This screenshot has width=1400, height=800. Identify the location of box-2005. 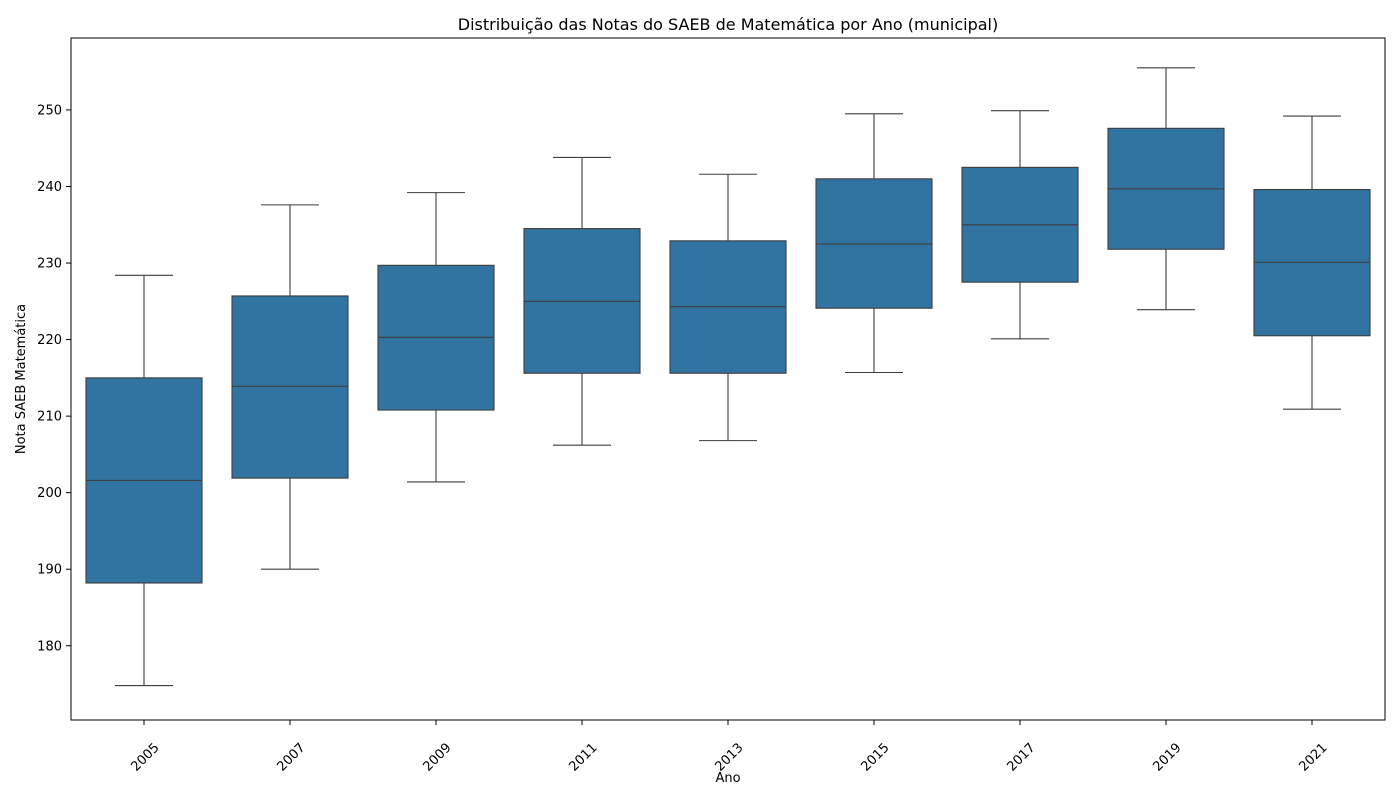
(144, 480).